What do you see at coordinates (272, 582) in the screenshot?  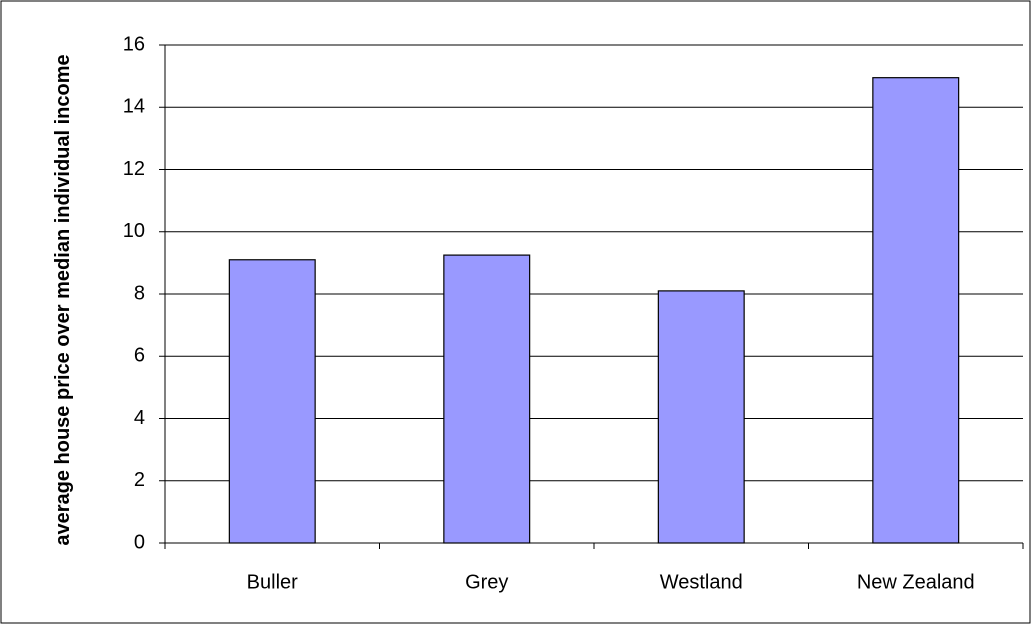 I see `x-tick-label: Buller` at bounding box center [272, 582].